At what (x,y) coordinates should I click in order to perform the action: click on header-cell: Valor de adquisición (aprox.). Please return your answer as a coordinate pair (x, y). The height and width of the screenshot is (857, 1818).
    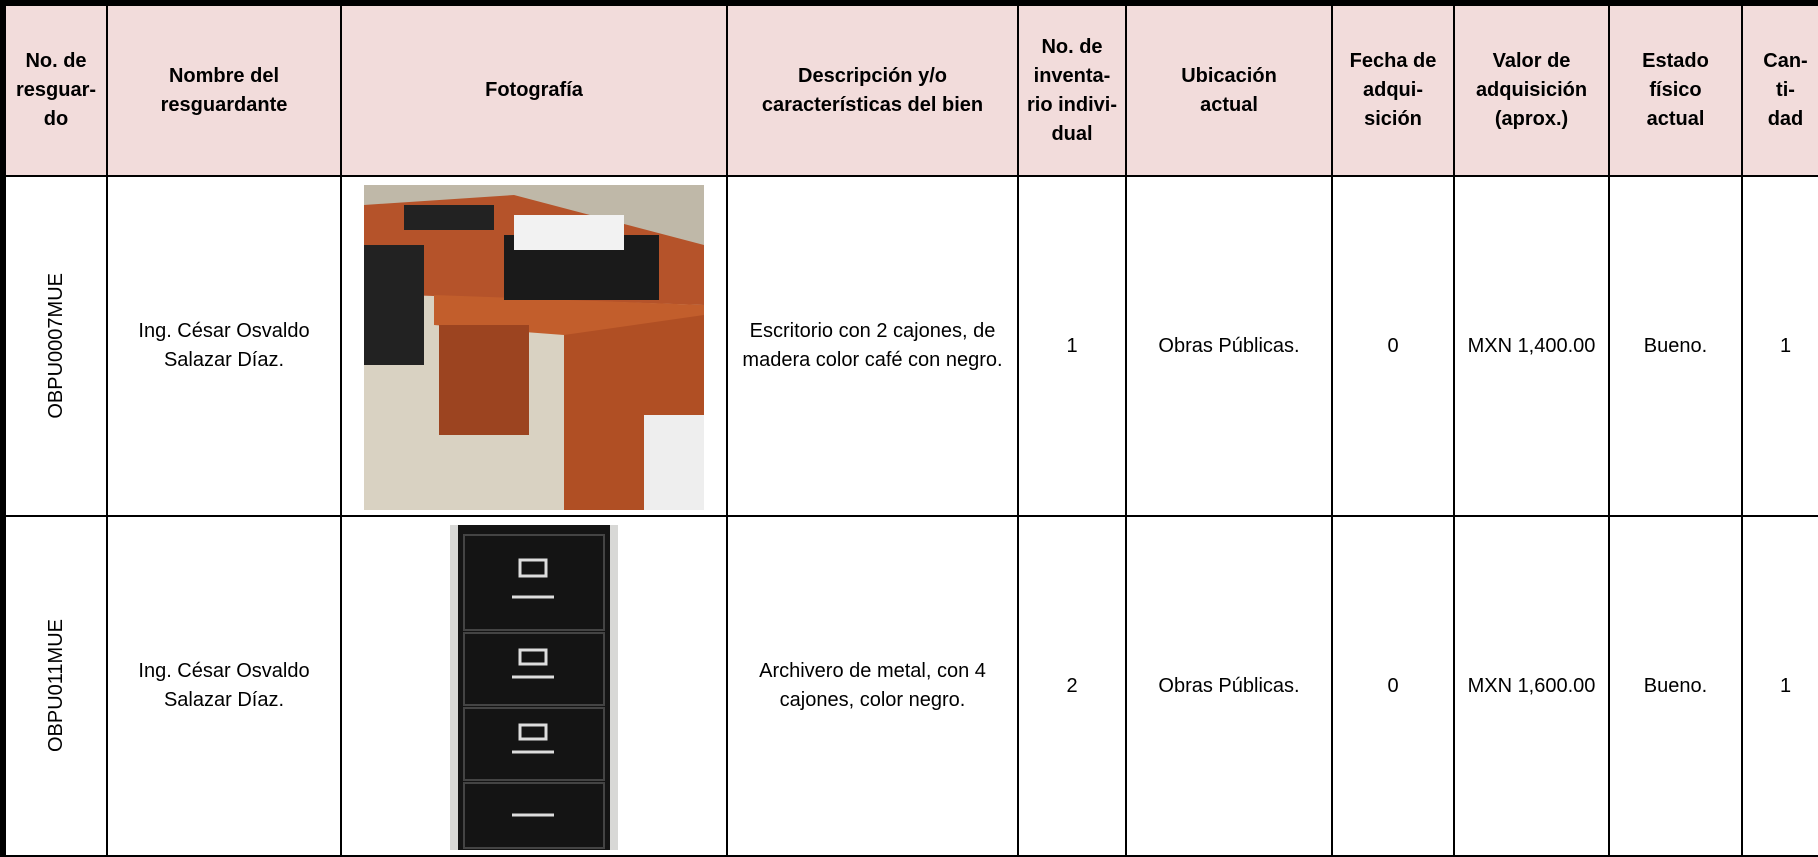
    Looking at the image, I should click on (1532, 91).